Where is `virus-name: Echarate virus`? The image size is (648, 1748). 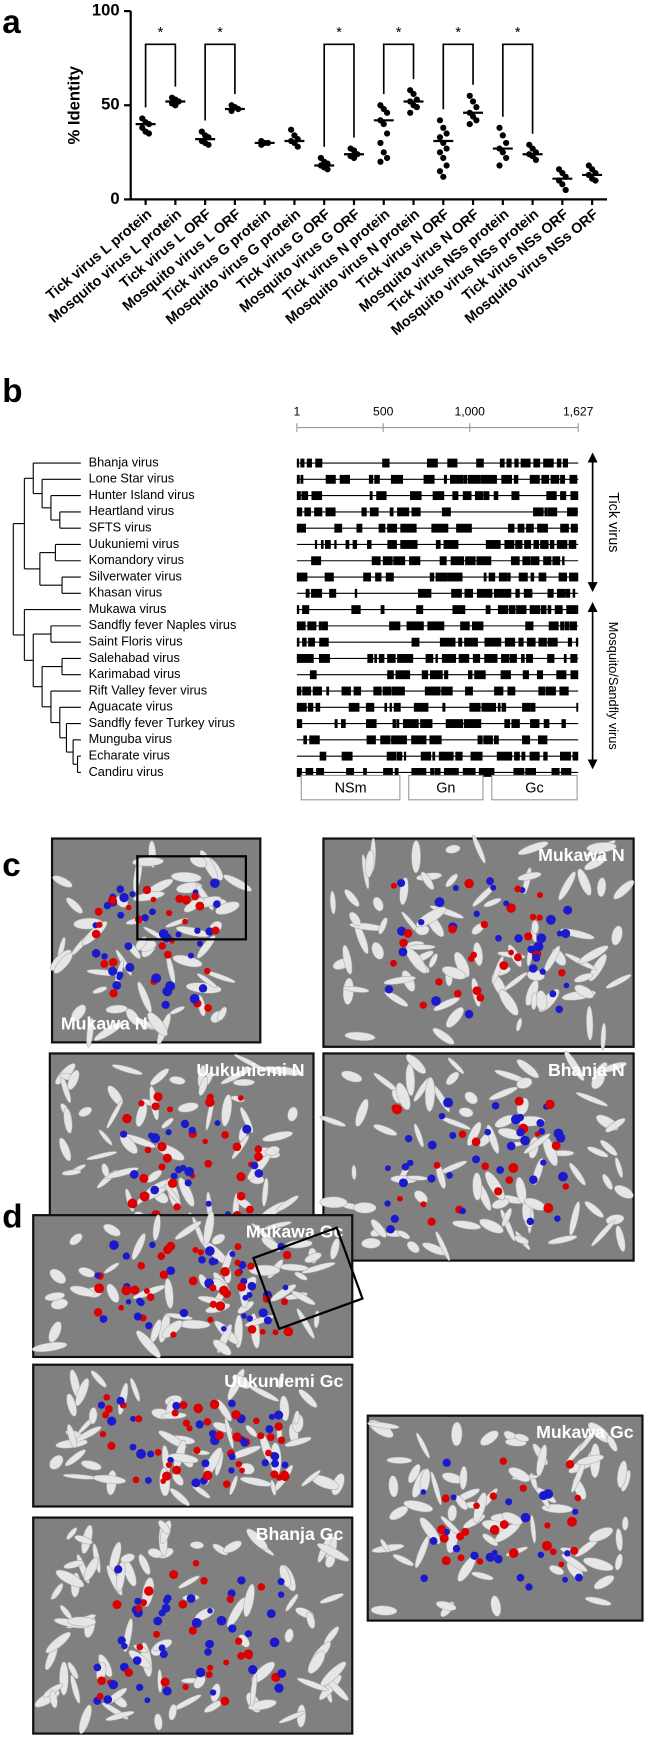 virus-name: Echarate virus is located at coordinates (129, 755).